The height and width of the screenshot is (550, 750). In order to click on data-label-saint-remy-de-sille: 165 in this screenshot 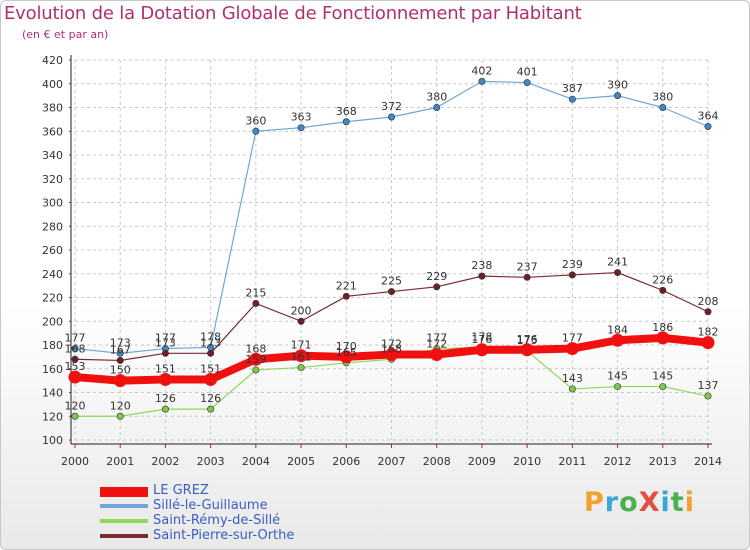, I will do `click(346, 352)`.